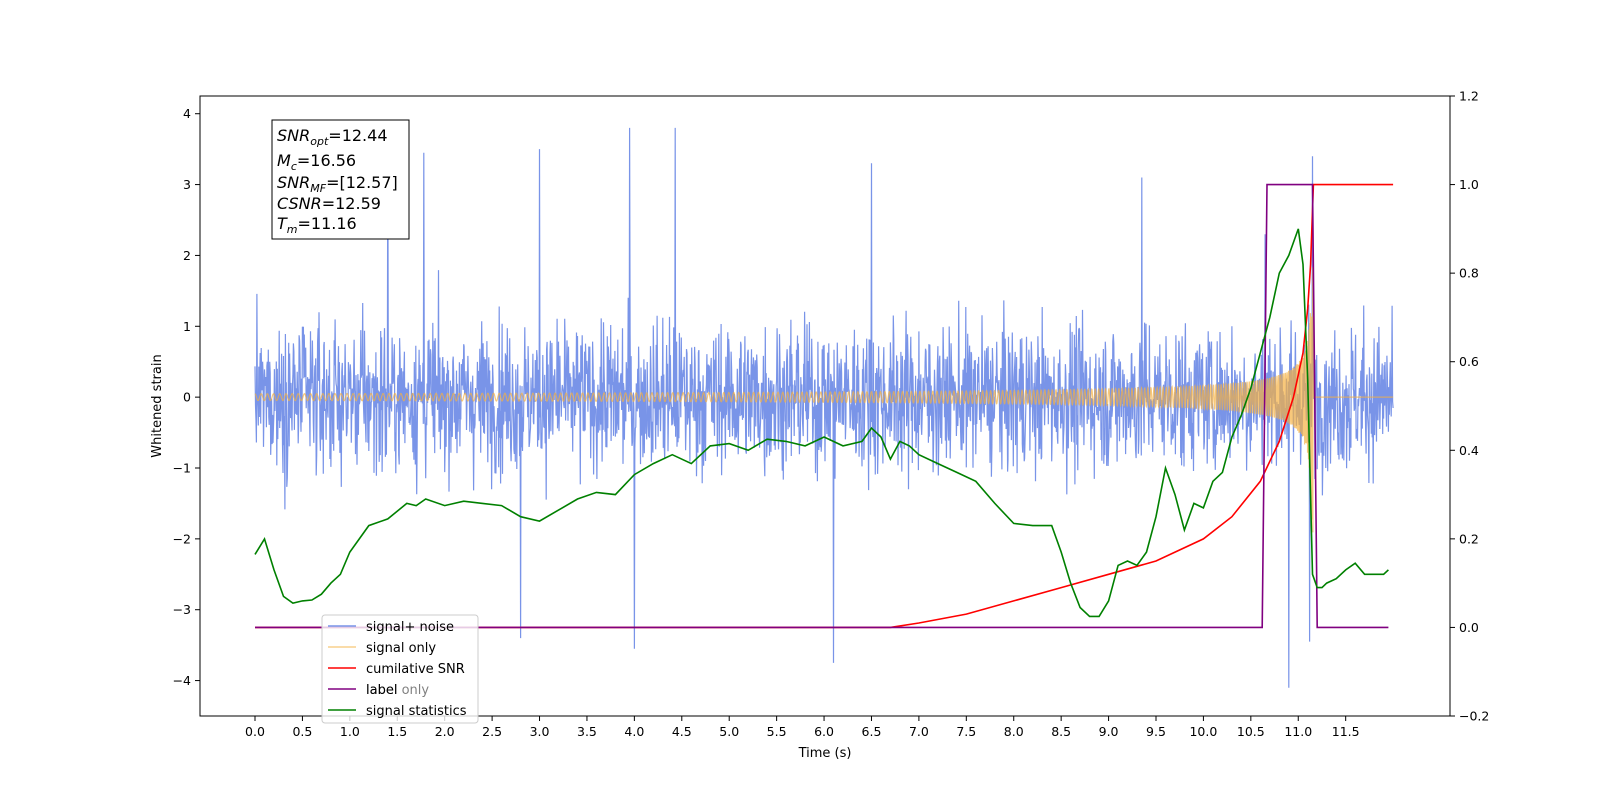 The height and width of the screenshot is (800, 1600). I want to click on y-left-tick-label: 2, so click(187, 255).